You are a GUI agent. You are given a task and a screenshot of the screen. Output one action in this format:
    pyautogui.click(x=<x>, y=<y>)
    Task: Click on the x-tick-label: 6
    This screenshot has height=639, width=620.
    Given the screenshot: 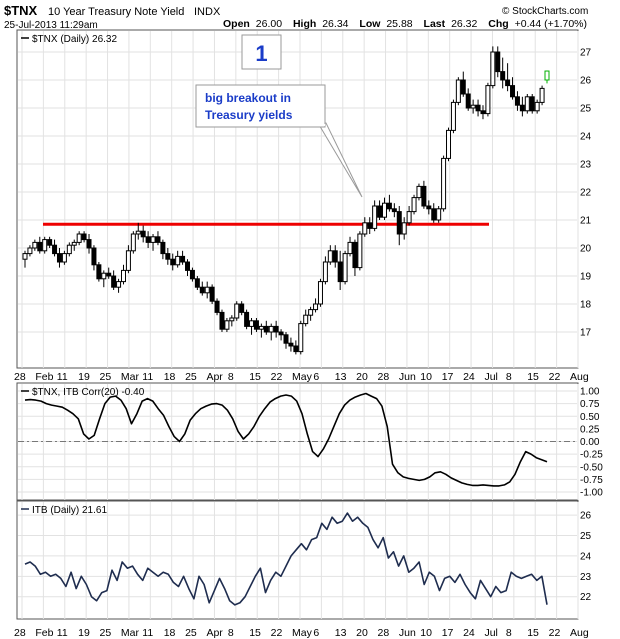 What is the action you would take?
    pyautogui.click(x=316, y=633)
    